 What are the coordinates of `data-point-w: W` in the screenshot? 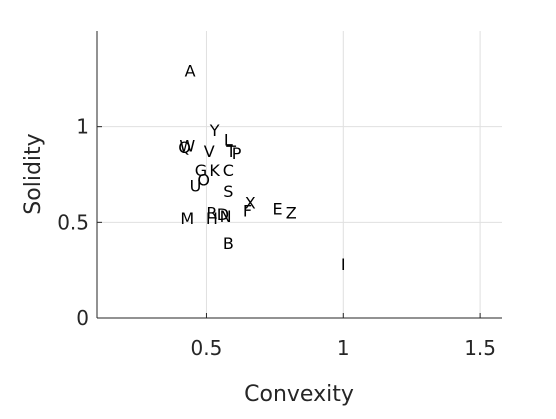 It's located at (187, 145).